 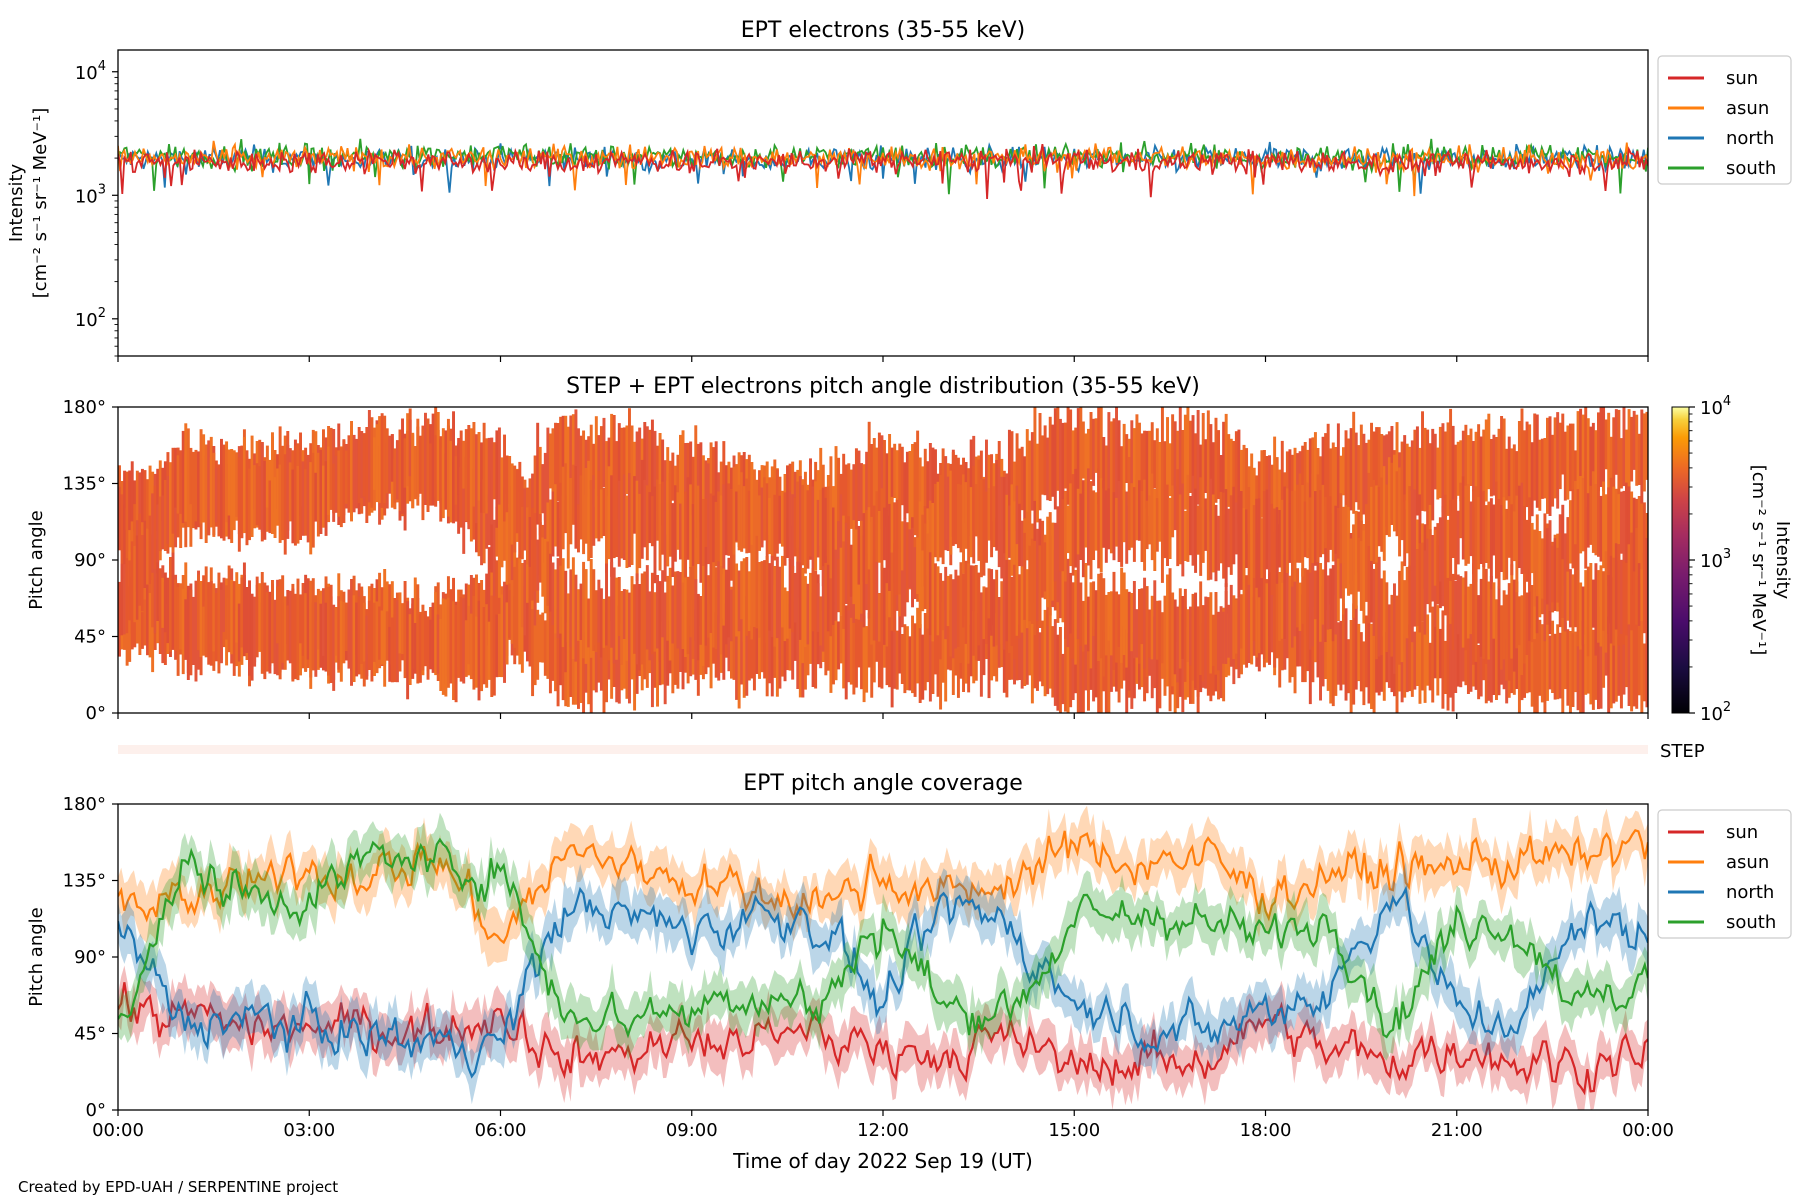 What do you see at coordinates (1750, 892) in the screenshot?
I see `legend-label-north: north` at bounding box center [1750, 892].